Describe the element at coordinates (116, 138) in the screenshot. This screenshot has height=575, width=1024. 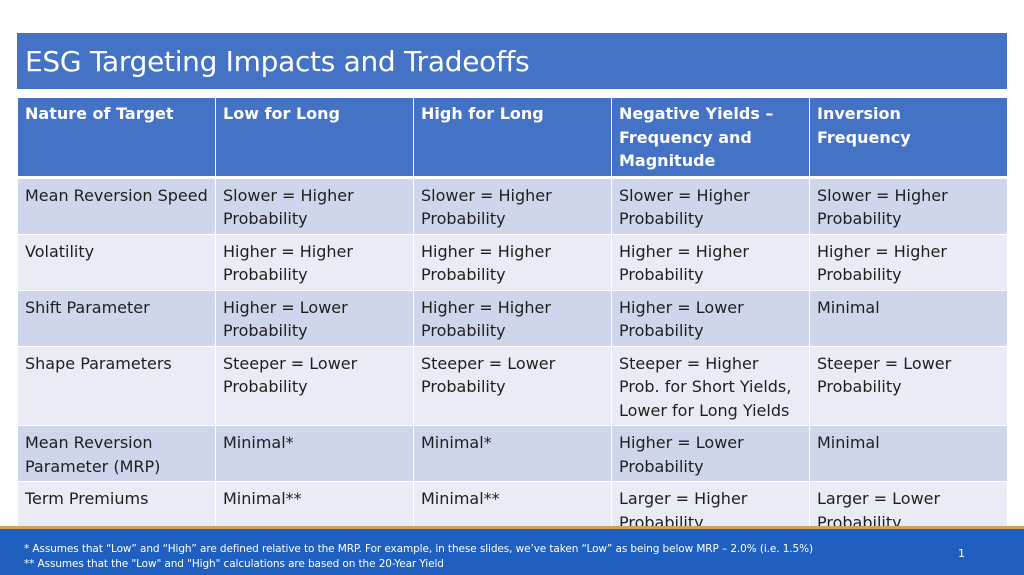
I see `header-nature-of-target: Nature of Target` at that location.